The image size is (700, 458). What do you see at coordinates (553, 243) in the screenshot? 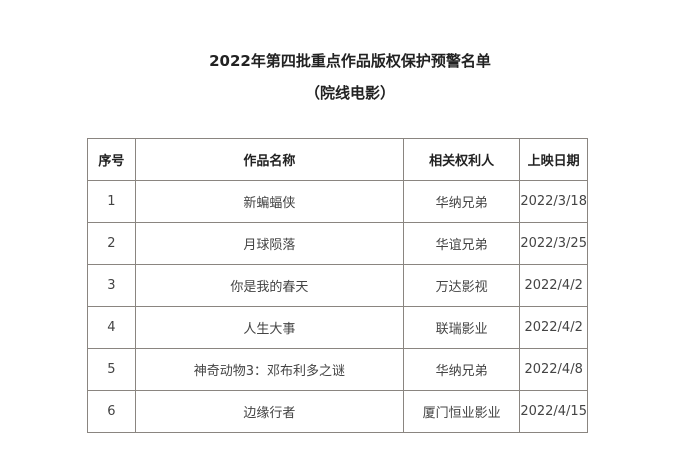
I see `row-release-date: 2022/3/25` at bounding box center [553, 243].